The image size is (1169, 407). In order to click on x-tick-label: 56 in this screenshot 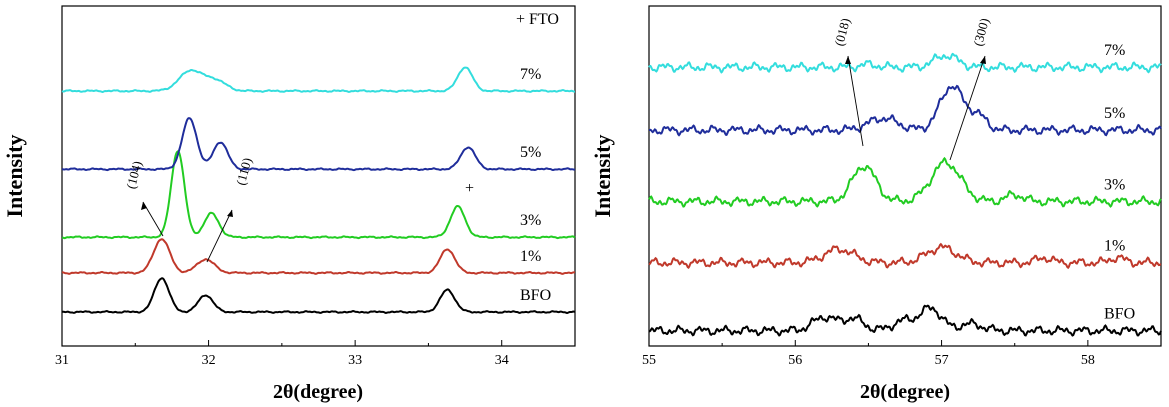, I will do `click(795, 360)`.